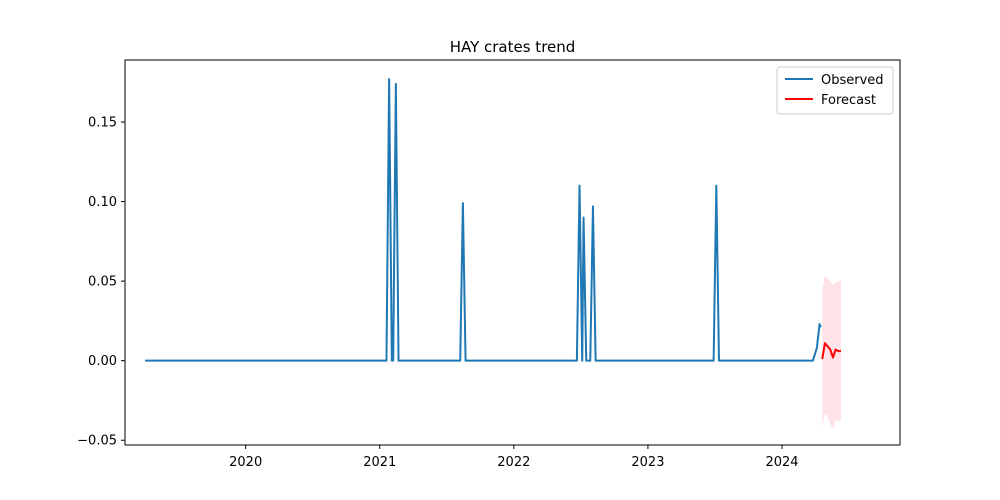  I want to click on x-tick-label: 2022, so click(513, 462).